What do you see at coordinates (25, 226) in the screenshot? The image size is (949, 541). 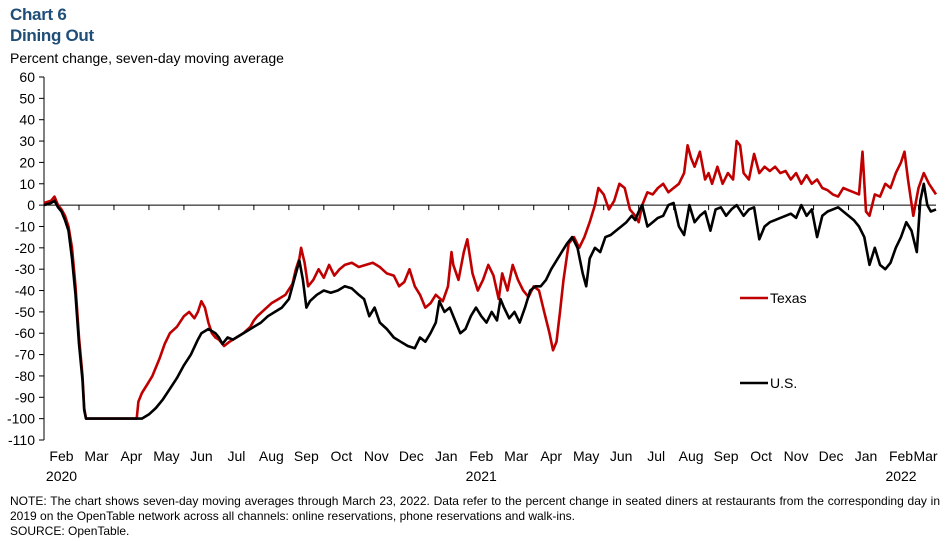 I see `y-tick-label: -10` at bounding box center [25, 226].